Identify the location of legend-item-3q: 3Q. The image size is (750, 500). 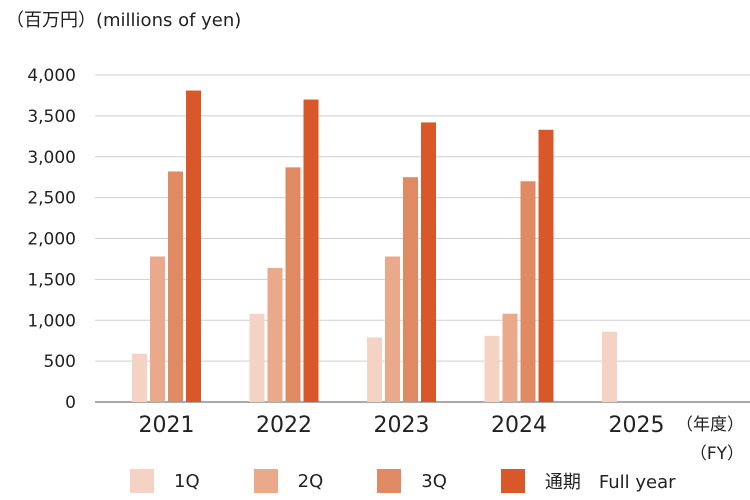
(412, 481).